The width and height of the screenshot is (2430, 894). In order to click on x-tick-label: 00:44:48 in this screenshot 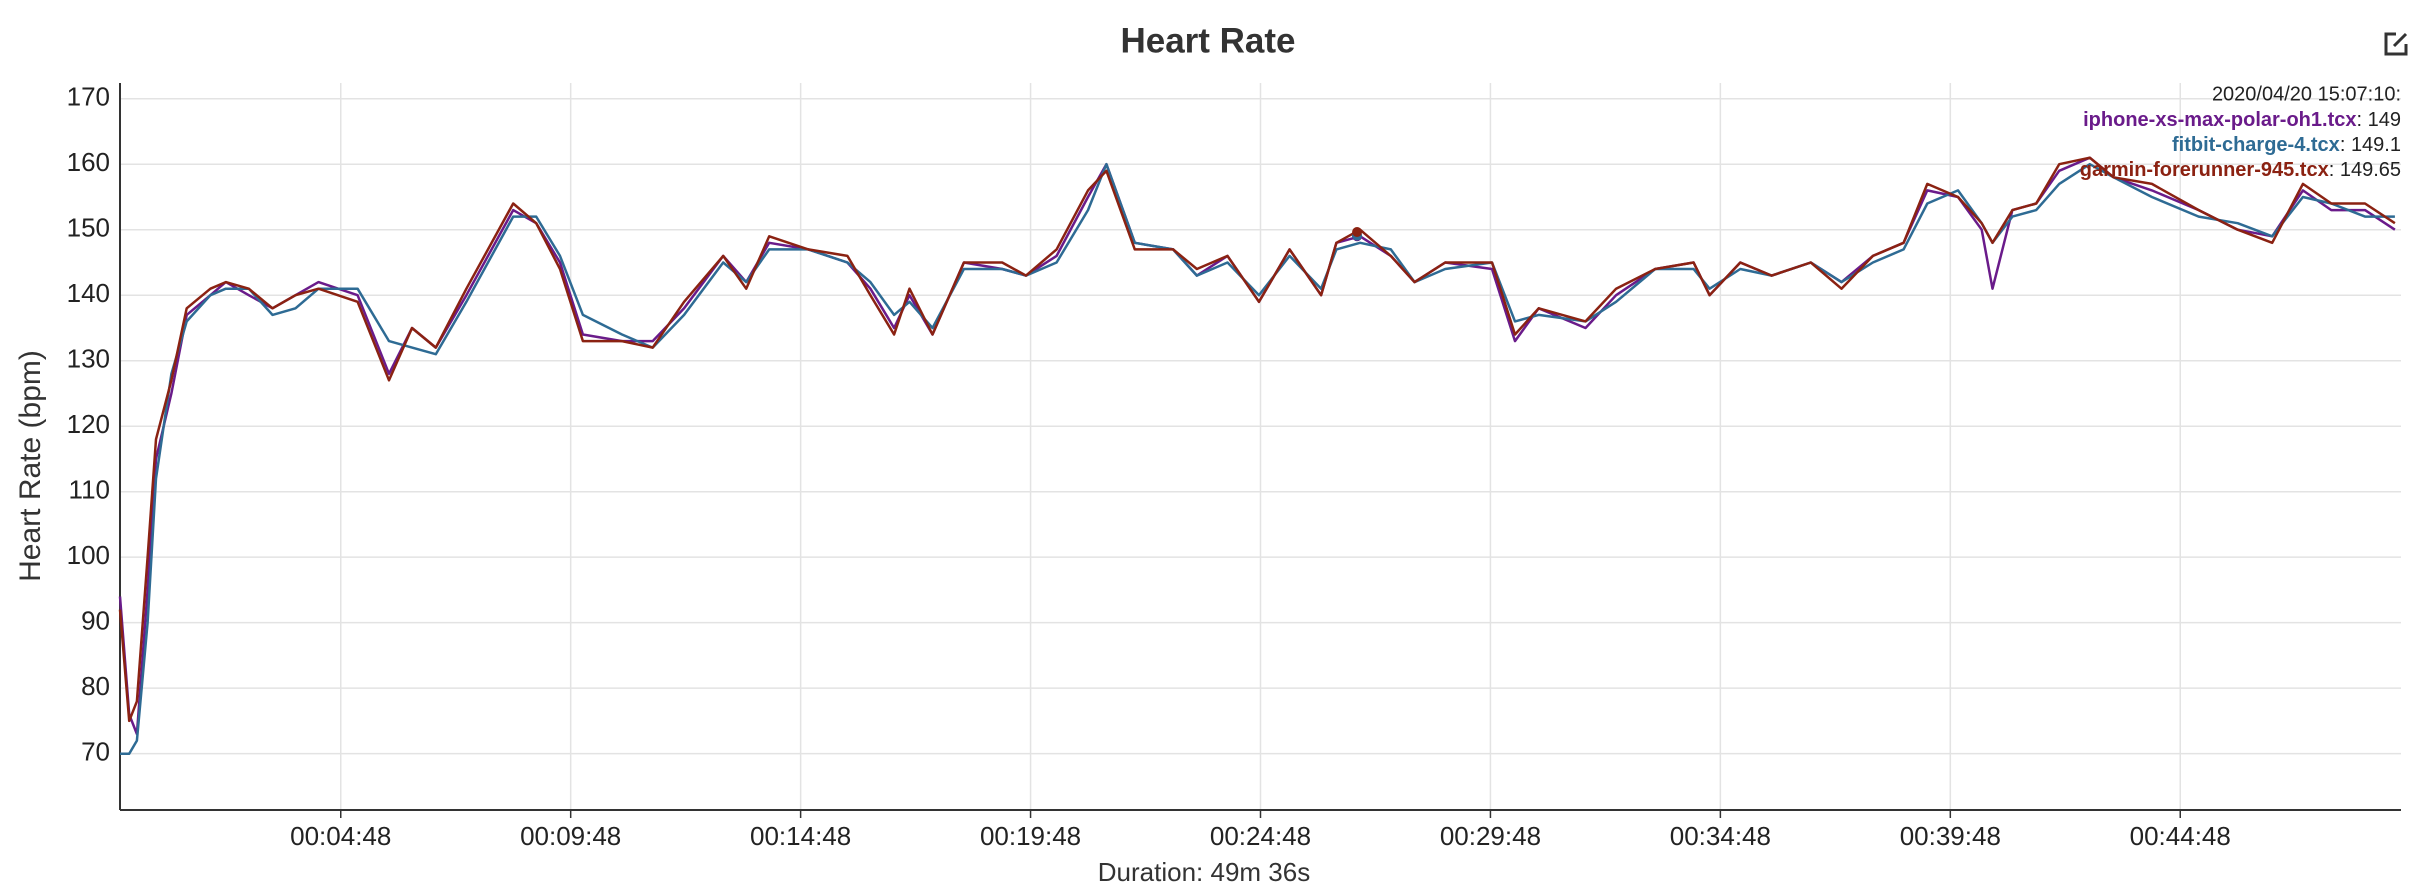, I will do `click(2180, 836)`.